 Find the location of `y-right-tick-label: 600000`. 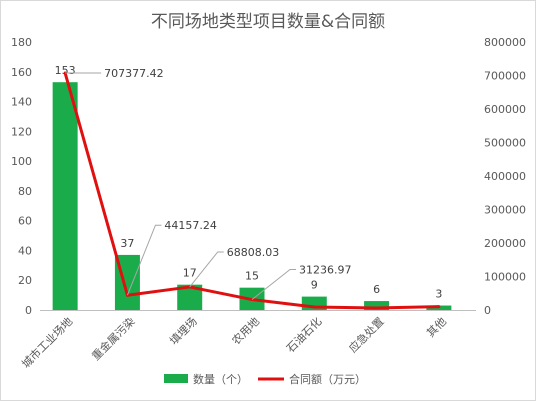

y-right-tick-label: 600000 is located at coordinates (505, 109).